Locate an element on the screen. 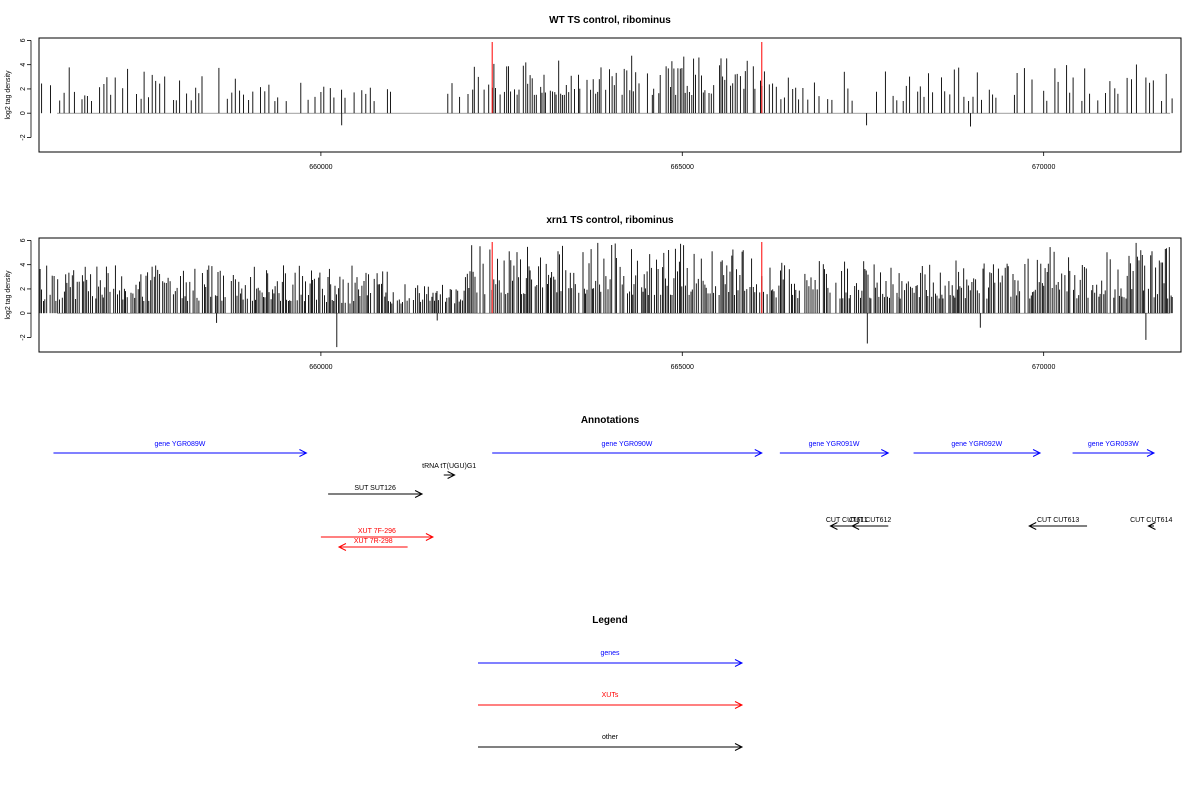 The width and height of the screenshot is (1200, 800). wt-bars is located at coordinates (607, 84).